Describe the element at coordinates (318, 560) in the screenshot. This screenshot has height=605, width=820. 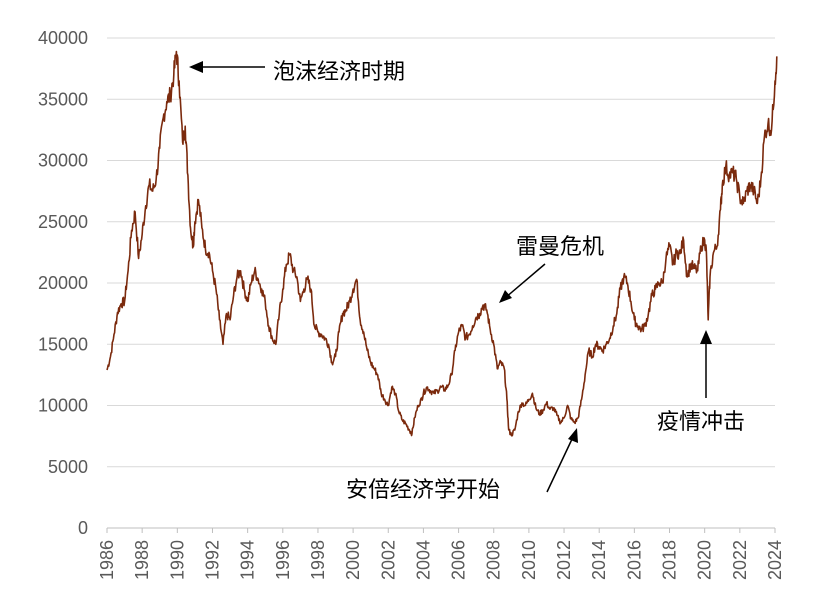
I see `x-tick-label: 1998` at that location.